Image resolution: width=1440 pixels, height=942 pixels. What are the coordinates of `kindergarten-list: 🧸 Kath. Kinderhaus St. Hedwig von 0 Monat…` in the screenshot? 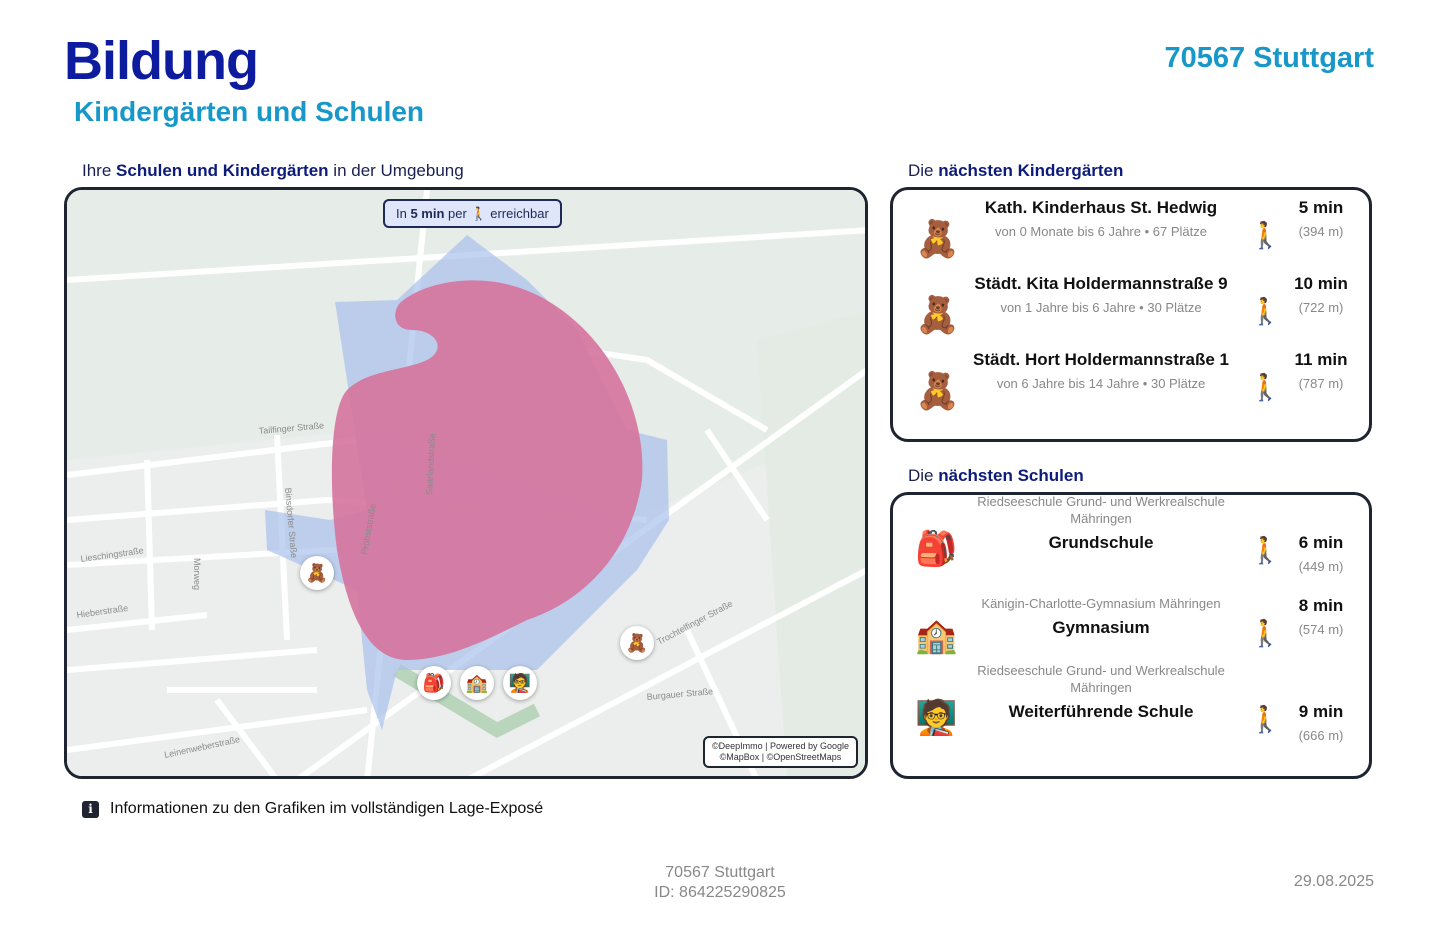 It's located at (1131, 314).